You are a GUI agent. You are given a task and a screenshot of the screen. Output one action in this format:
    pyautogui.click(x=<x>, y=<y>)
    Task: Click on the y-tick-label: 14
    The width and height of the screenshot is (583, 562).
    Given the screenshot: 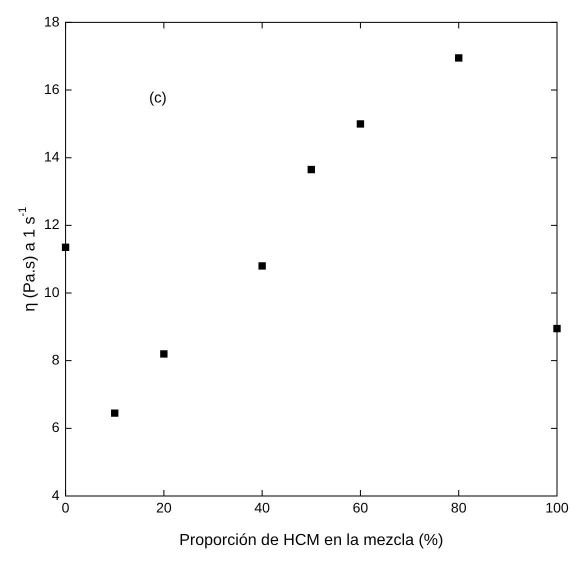 What is the action you would take?
    pyautogui.click(x=52, y=156)
    